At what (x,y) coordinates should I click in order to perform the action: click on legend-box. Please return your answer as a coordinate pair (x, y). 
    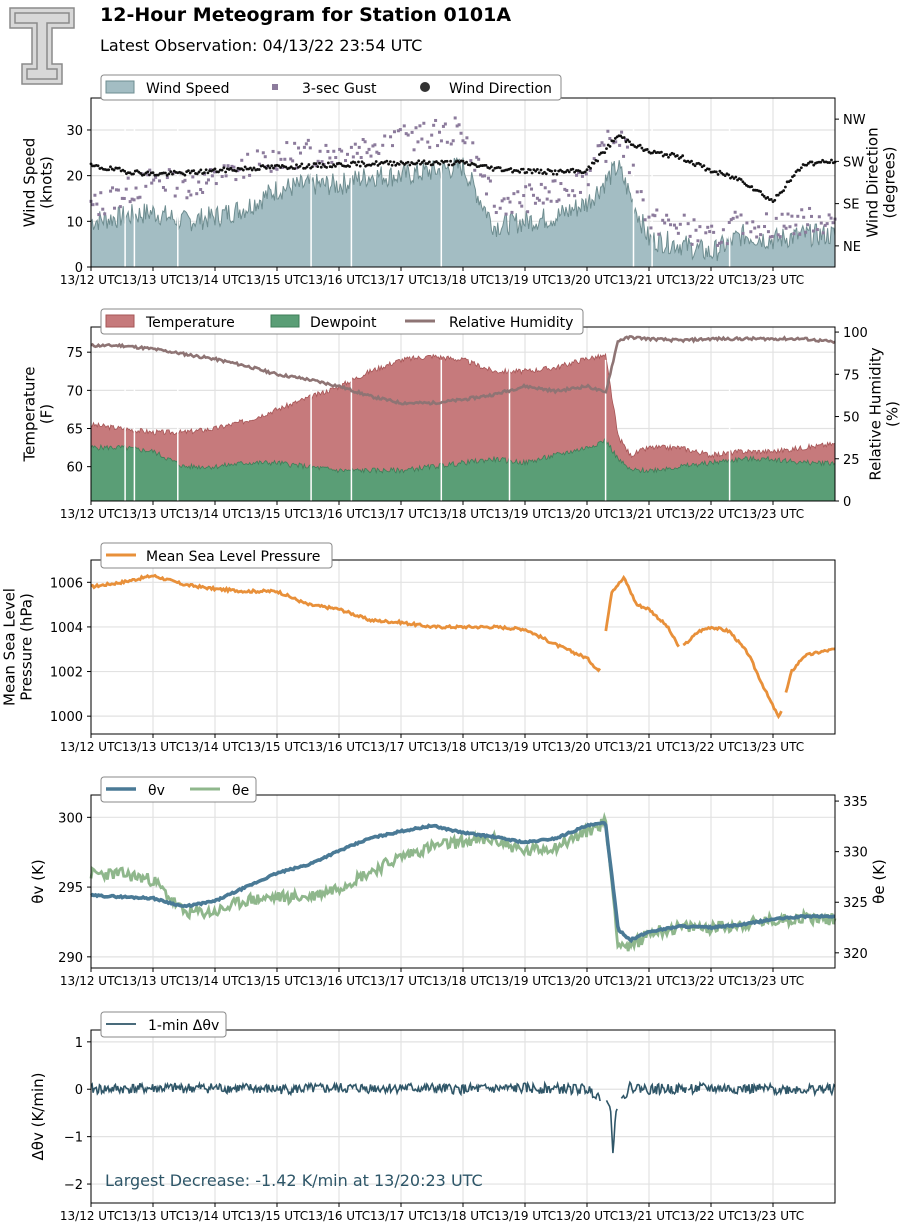
    Looking at the image, I should click on (163, 1024).